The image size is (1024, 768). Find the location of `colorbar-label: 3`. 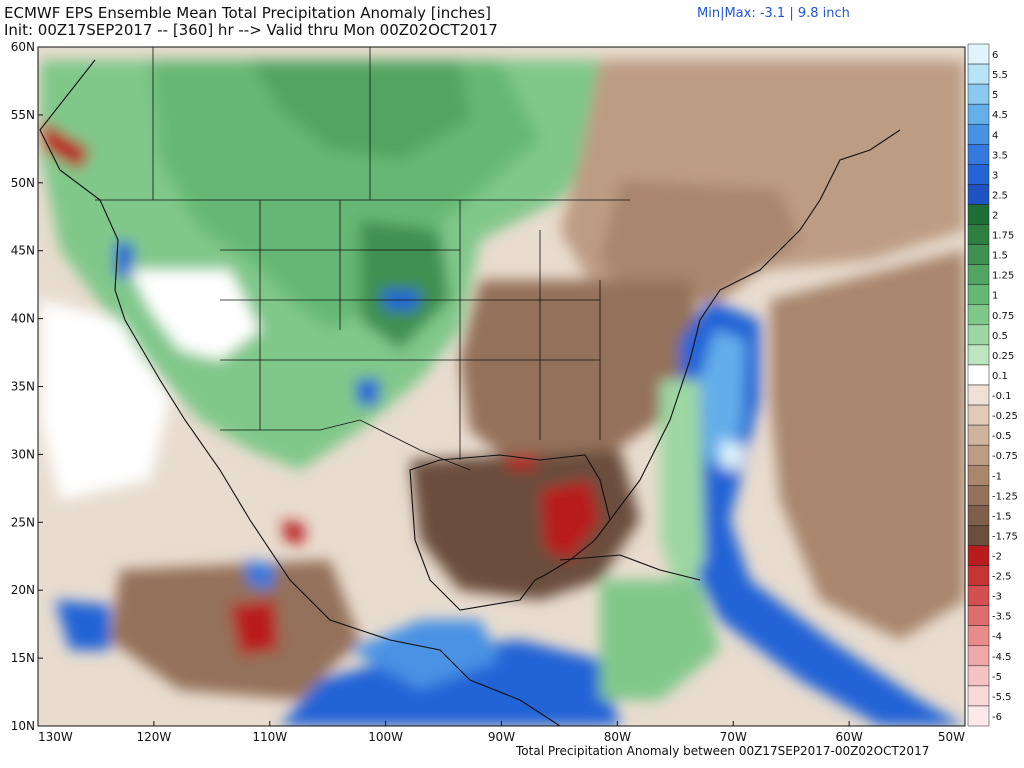

colorbar-label: 3 is located at coordinates (995, 175).